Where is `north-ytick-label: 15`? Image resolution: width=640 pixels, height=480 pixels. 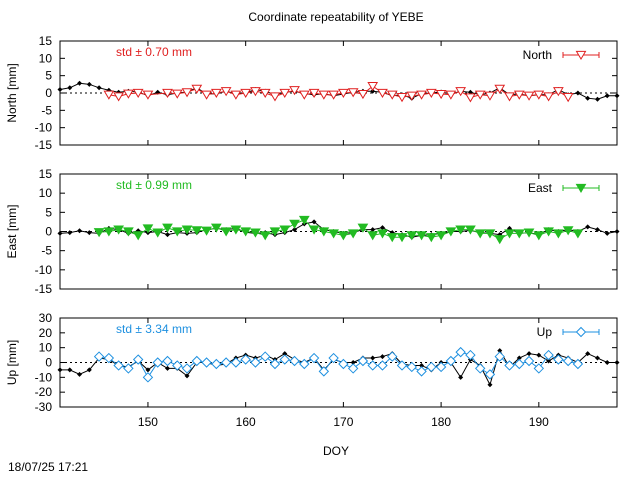
north-ytick-label: 15 is located at coordinates (46, 41).